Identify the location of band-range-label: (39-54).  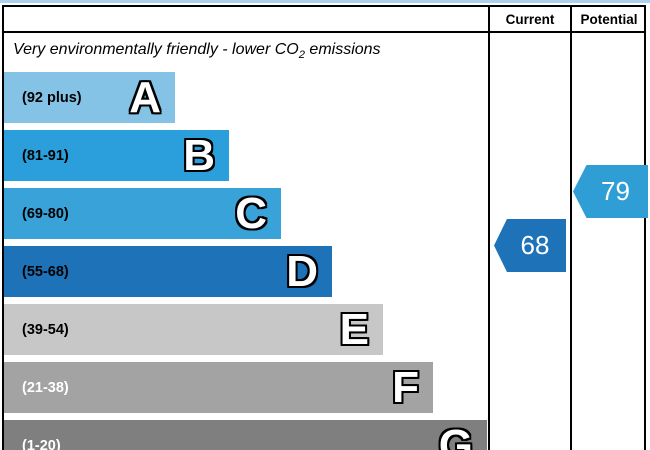
(45, 329).